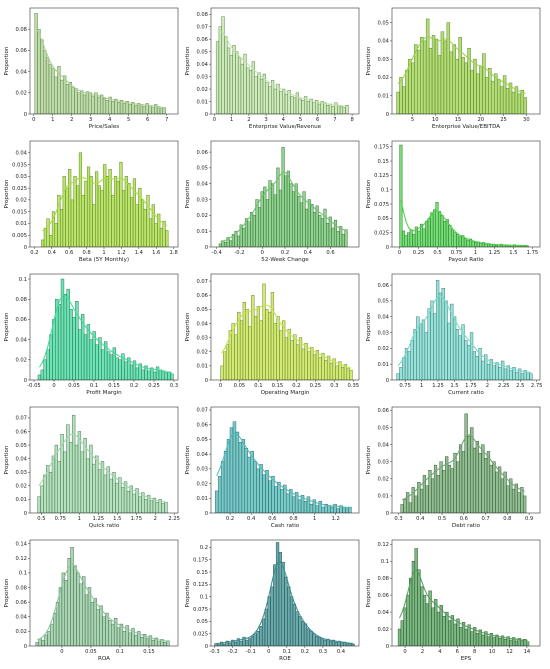  I want to click on x-tick-label: 1.75, so click(136, 519).